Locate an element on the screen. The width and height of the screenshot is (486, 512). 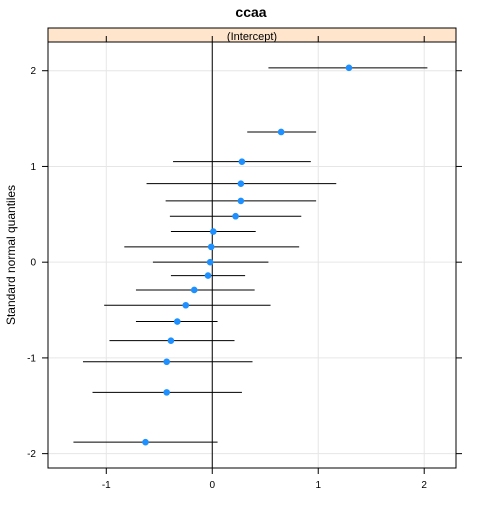
panel-label: (Intercept) is located at coordinates (252, 37).